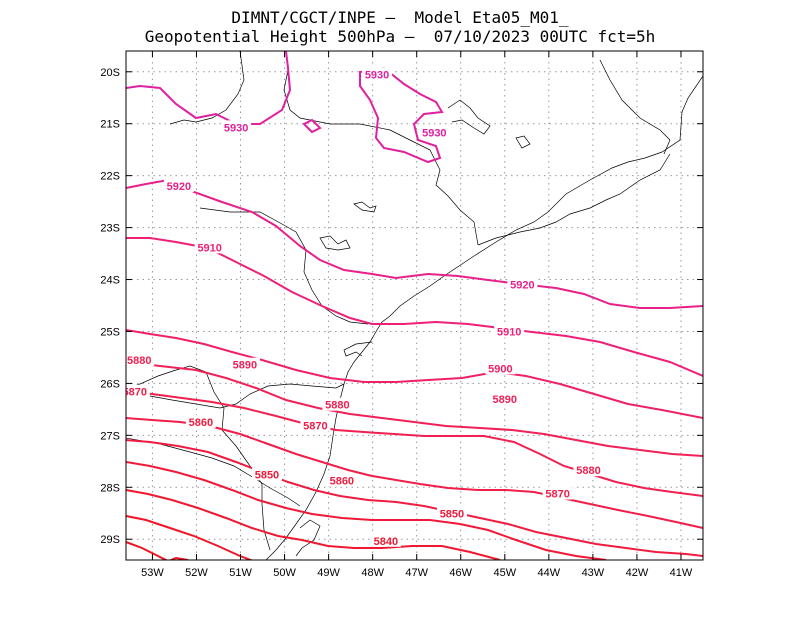 Image resolution: width=800 pixels, height=618 pixels. What do you see at coordinates (213, 472) in the screenshot?
I see `state-border-sc-rs` at bounding box center [213, 472].